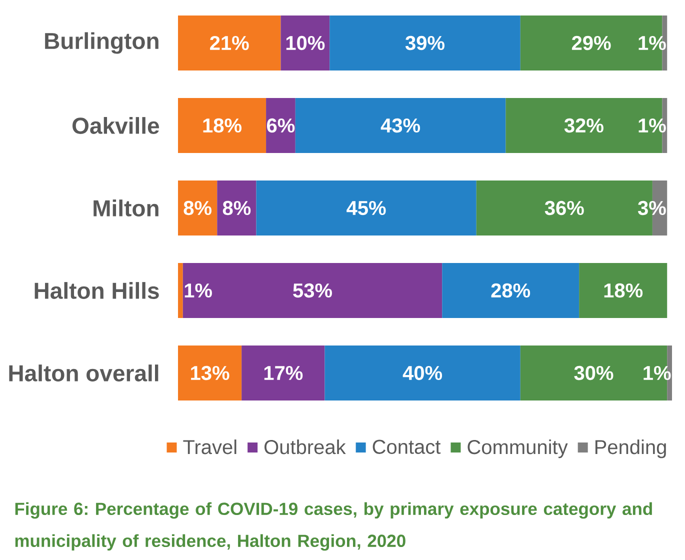 The width and height of the screenshot is (685, 560). Describe the element at coordinates (333, 526) in the screenshot. I see `text: Figure 6: Percentage of COVID-19 cases, by primary exposure category and municipality of residence, Halton Region, 2020` at that location.